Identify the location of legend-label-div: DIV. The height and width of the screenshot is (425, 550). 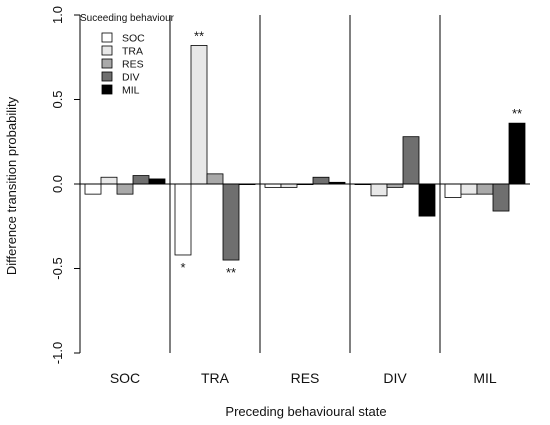
(131, 78).